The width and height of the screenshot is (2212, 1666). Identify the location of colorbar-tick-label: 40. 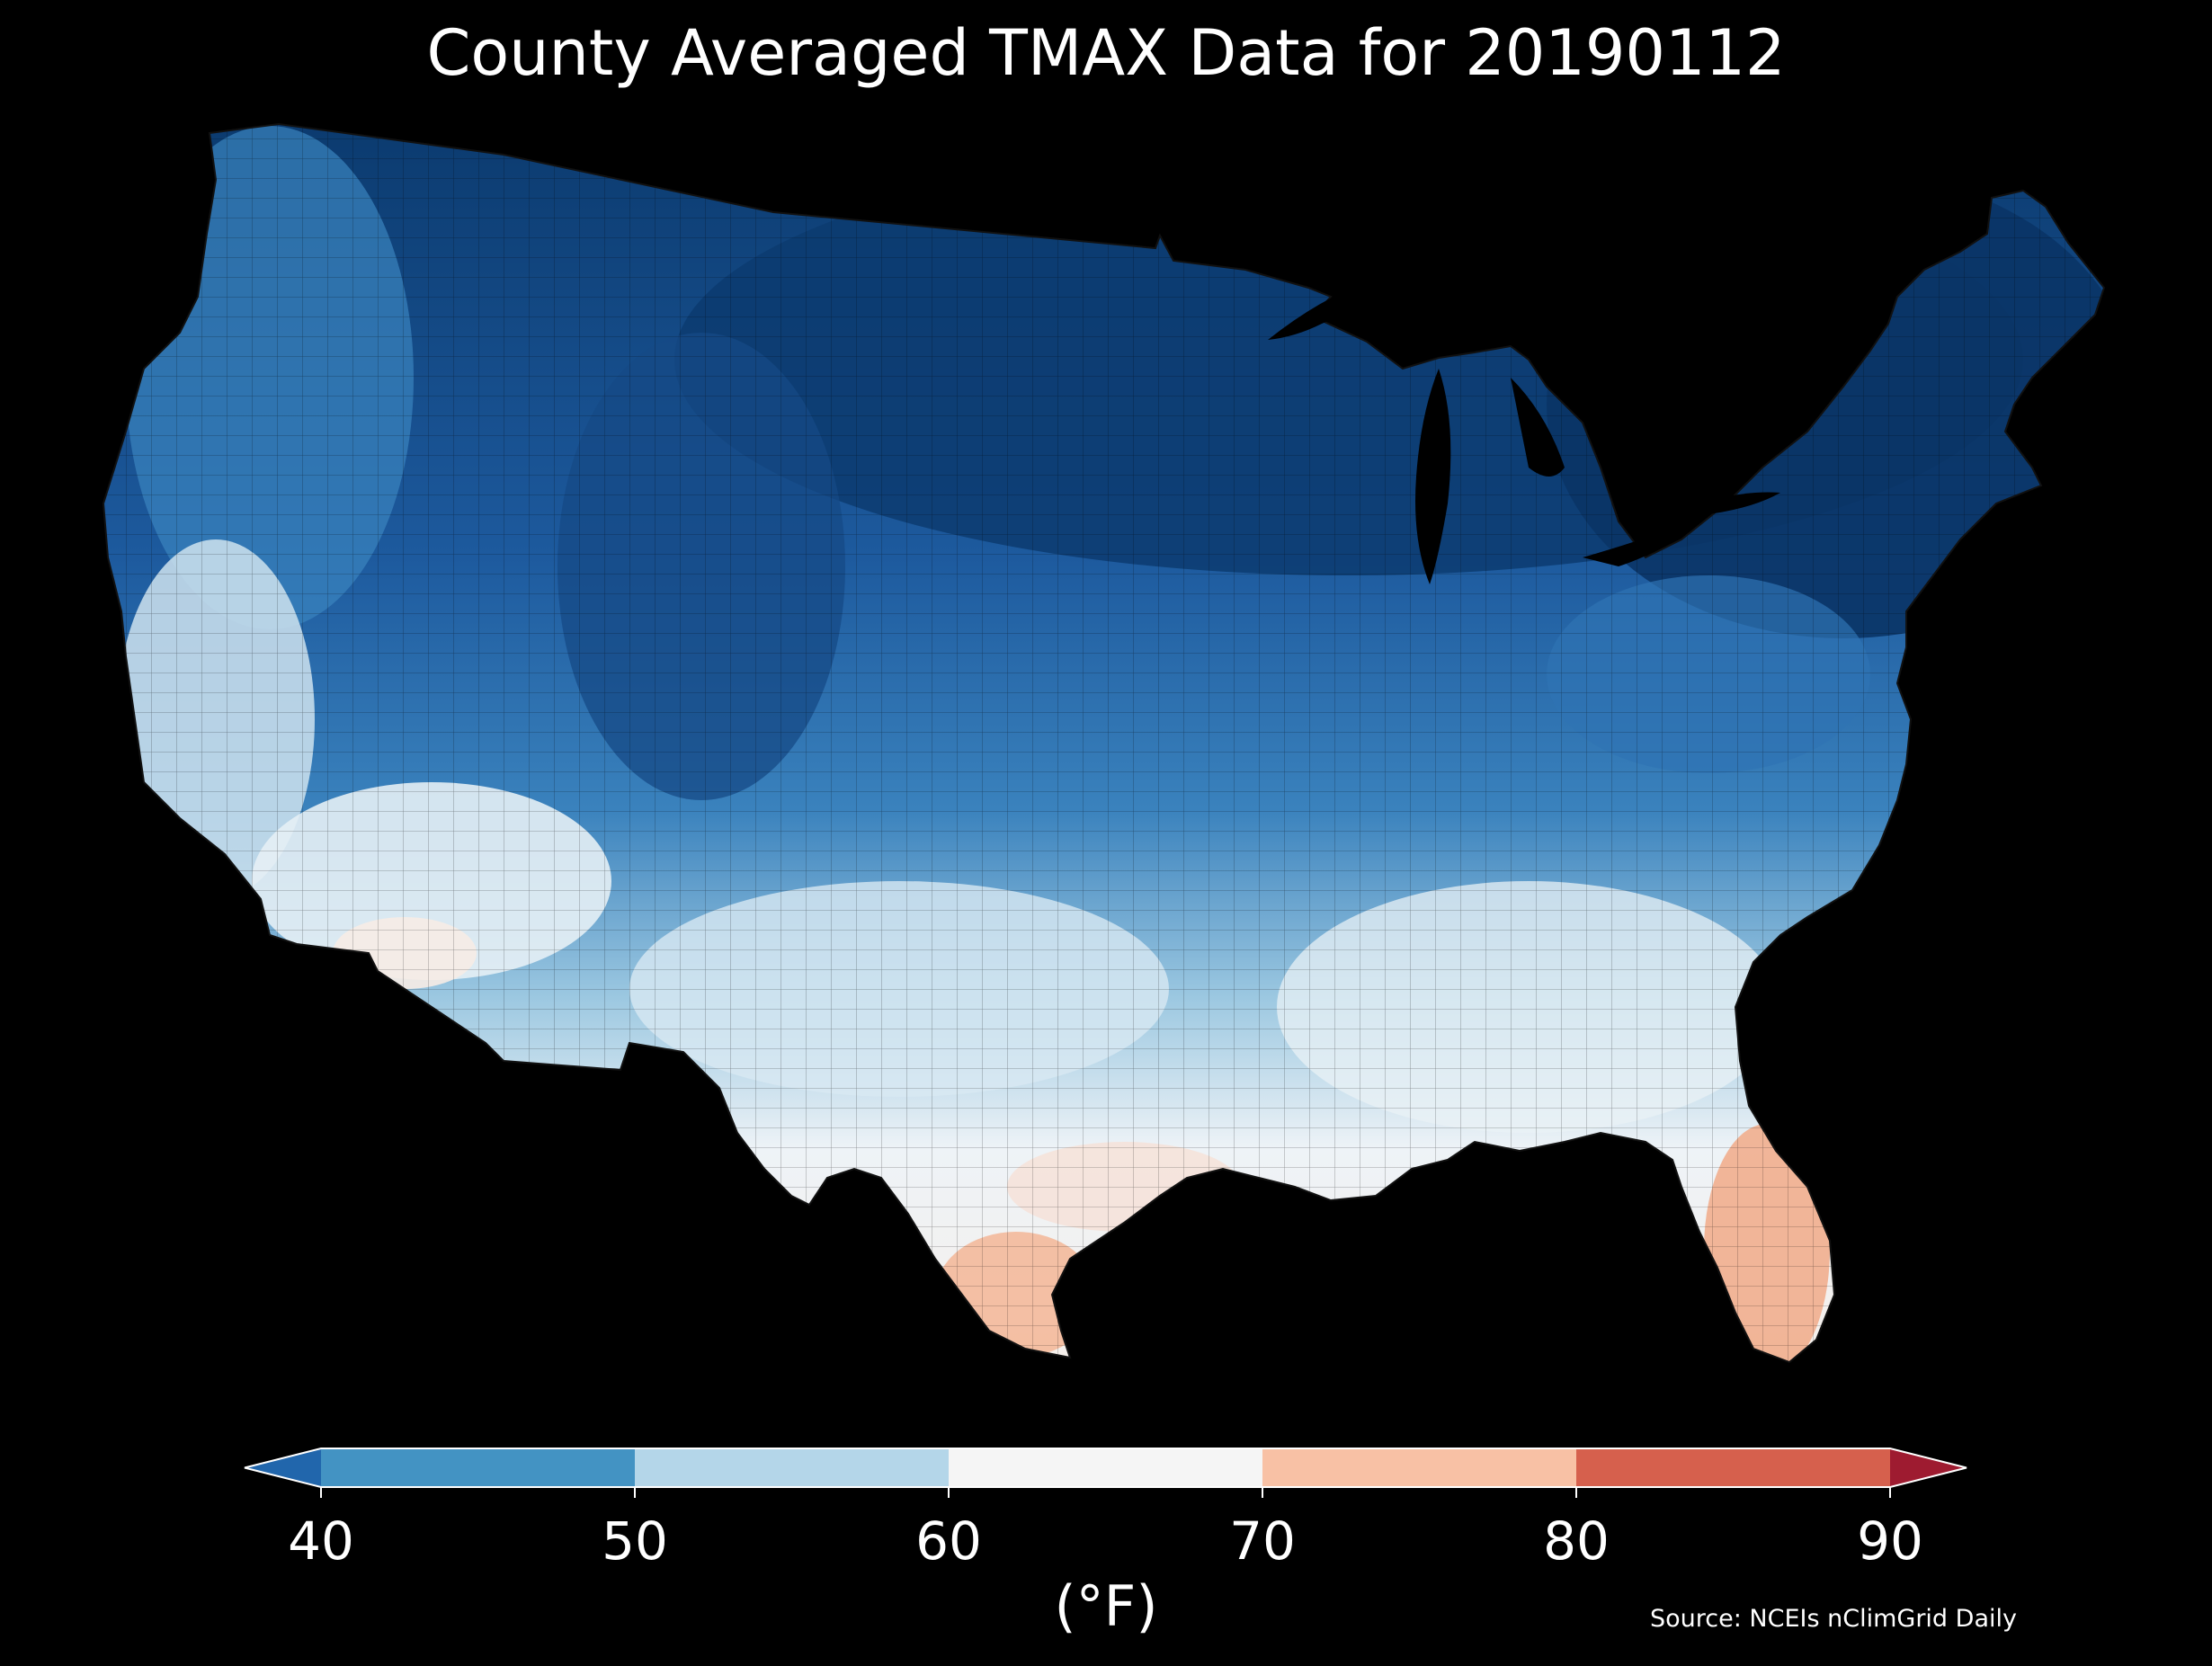
(321, 1541).